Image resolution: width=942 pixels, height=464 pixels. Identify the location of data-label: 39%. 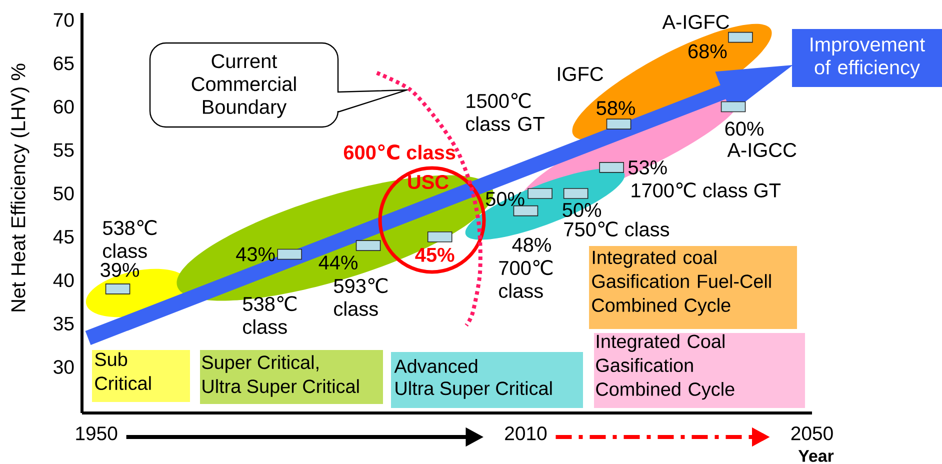
(119, 269).